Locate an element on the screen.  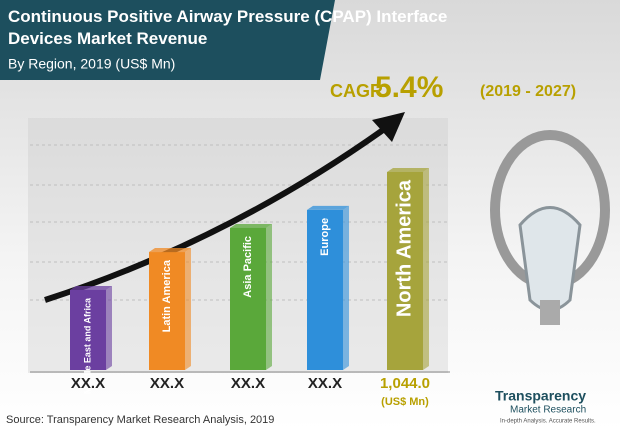
category-label: North America is located at coordinates (404, 248).